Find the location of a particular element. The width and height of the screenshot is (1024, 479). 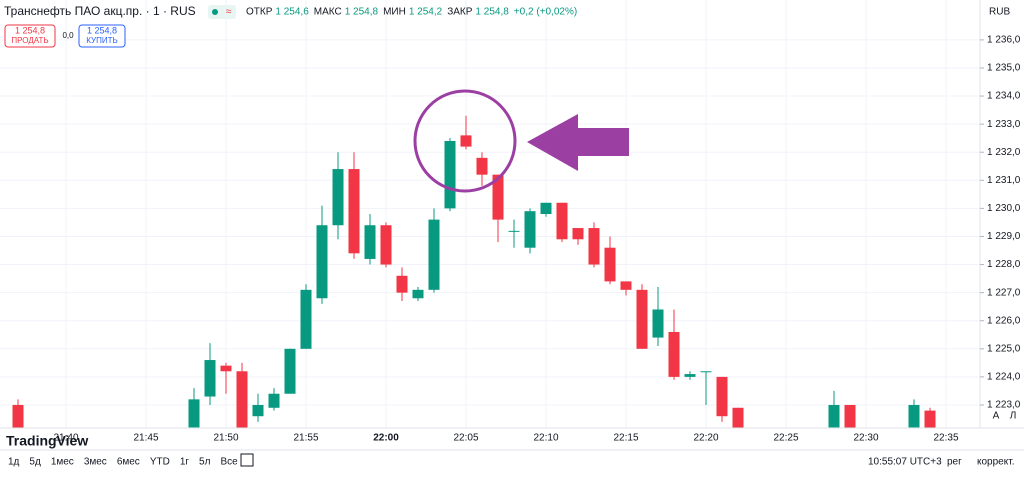

ohlc-value: 1 254,6 is located at coordinates (292, 12).